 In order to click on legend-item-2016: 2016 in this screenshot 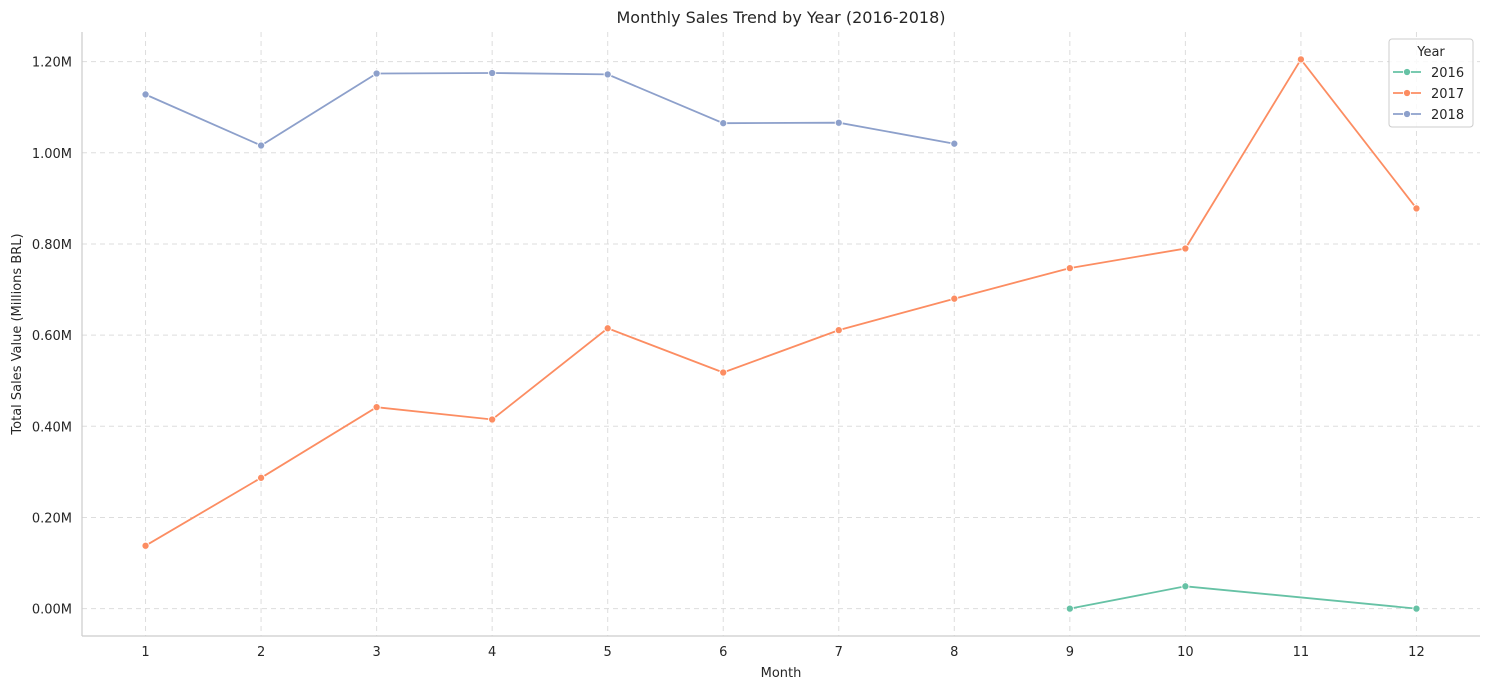, I will do `click(1428, 73)`.